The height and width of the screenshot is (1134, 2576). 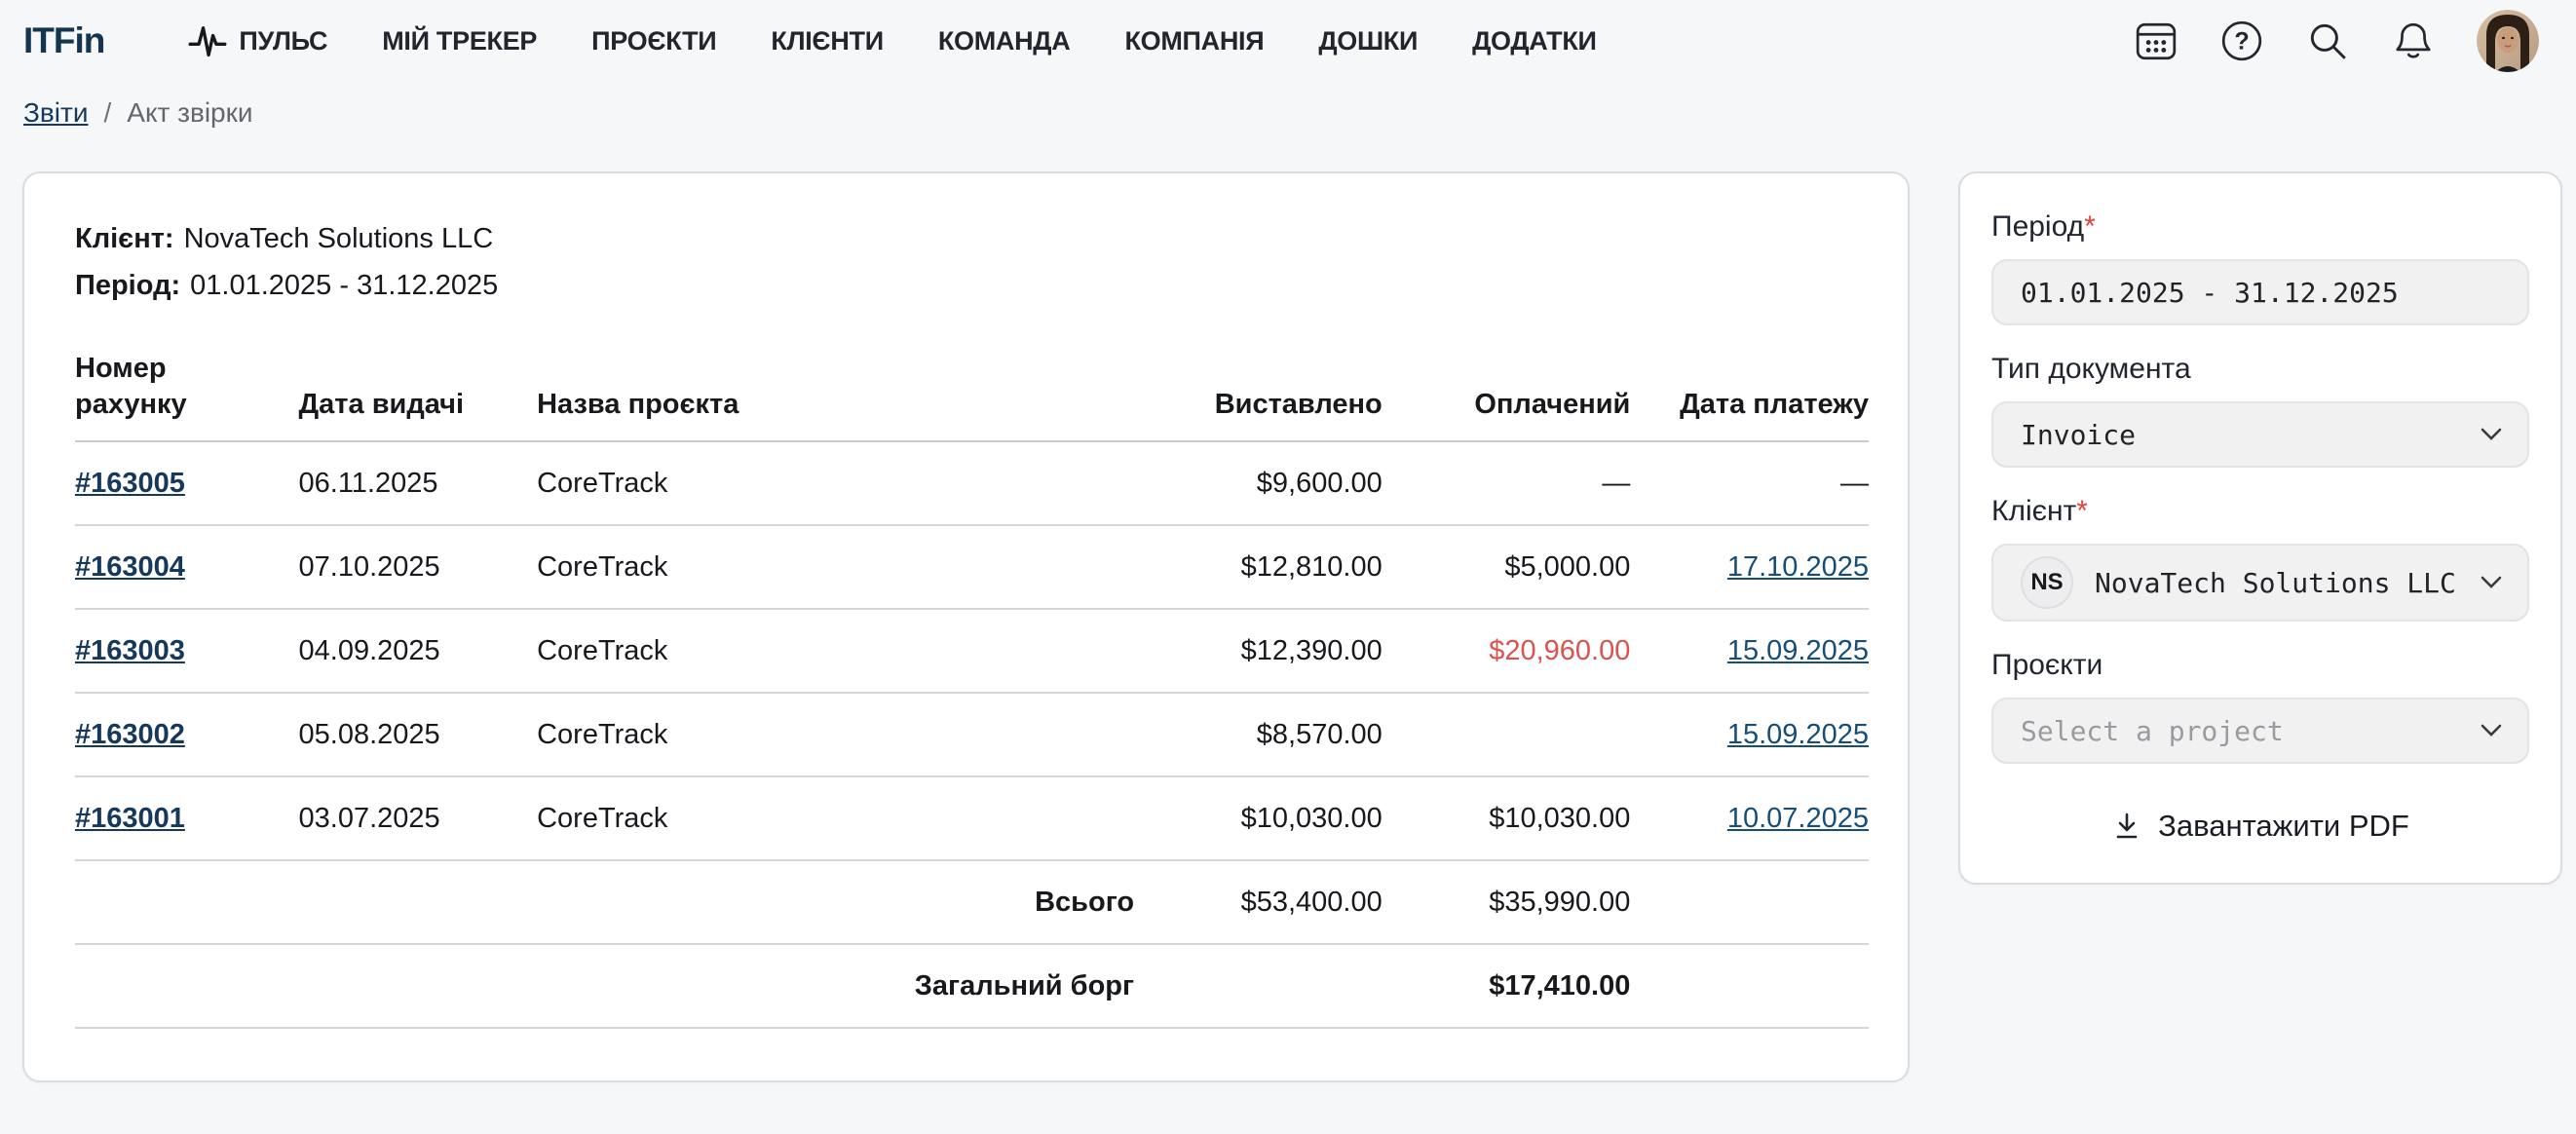 I want to click on projects-placeholder: Select a project, so click(x=2152, y=730).